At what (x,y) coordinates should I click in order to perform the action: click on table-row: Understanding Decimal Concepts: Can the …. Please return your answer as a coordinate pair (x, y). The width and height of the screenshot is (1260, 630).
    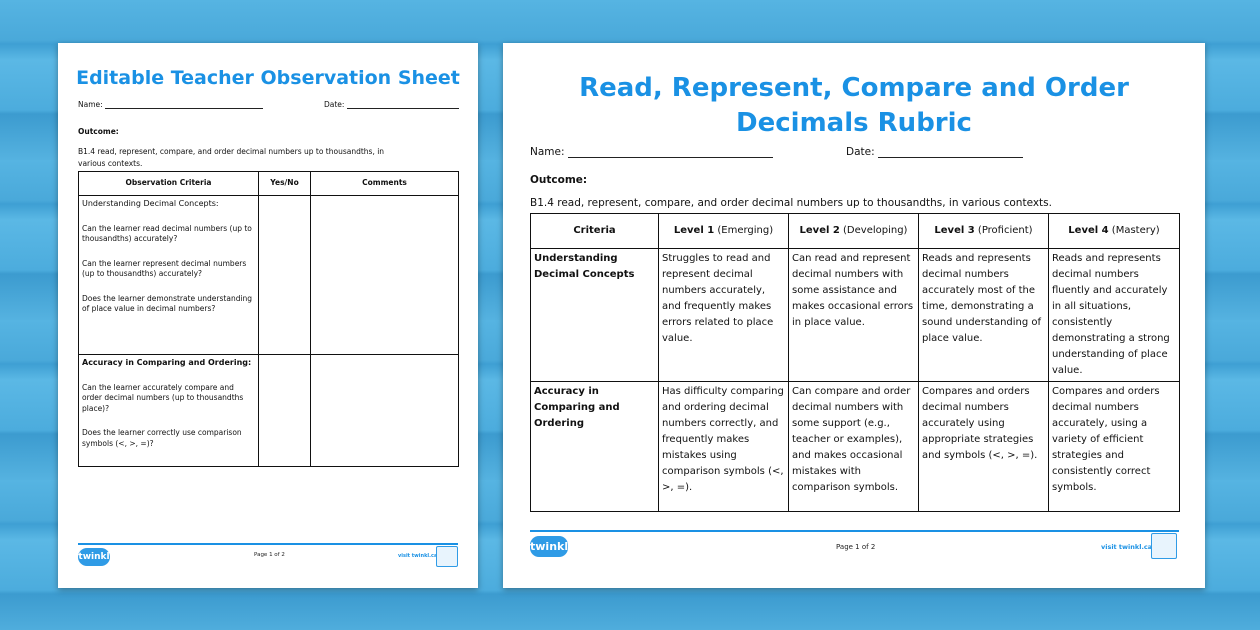
    Looking at the image, I should click on (268, 275).